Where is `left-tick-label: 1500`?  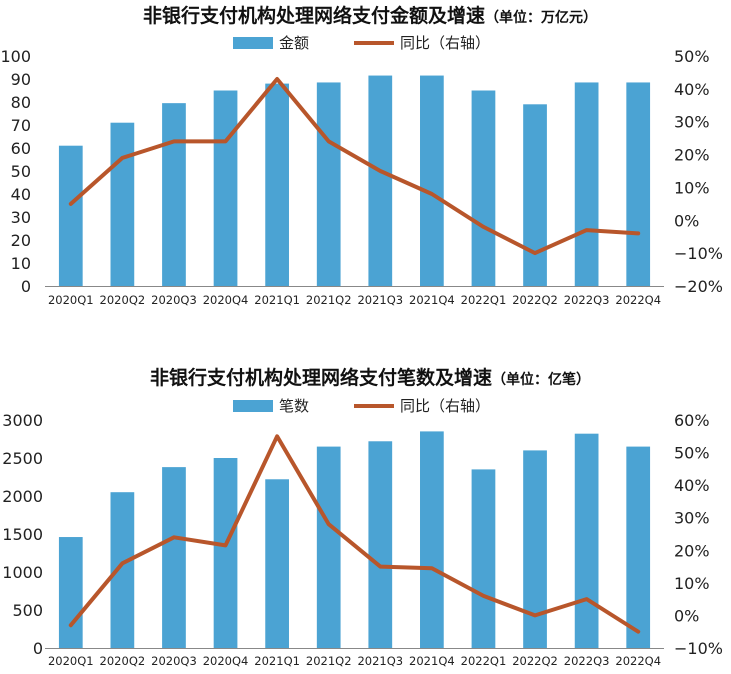 left-tick-label: 1500 is located at coordinates (22, 534).